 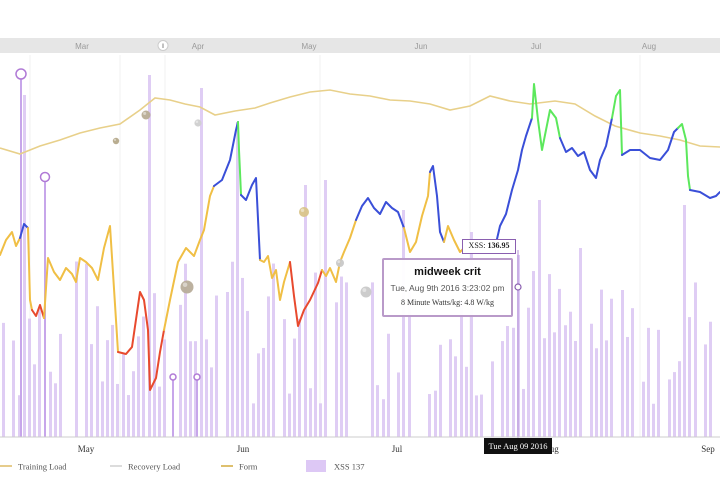 I want to click on x-axis: MayJunJulAugSep, so click(x=397, y=449).